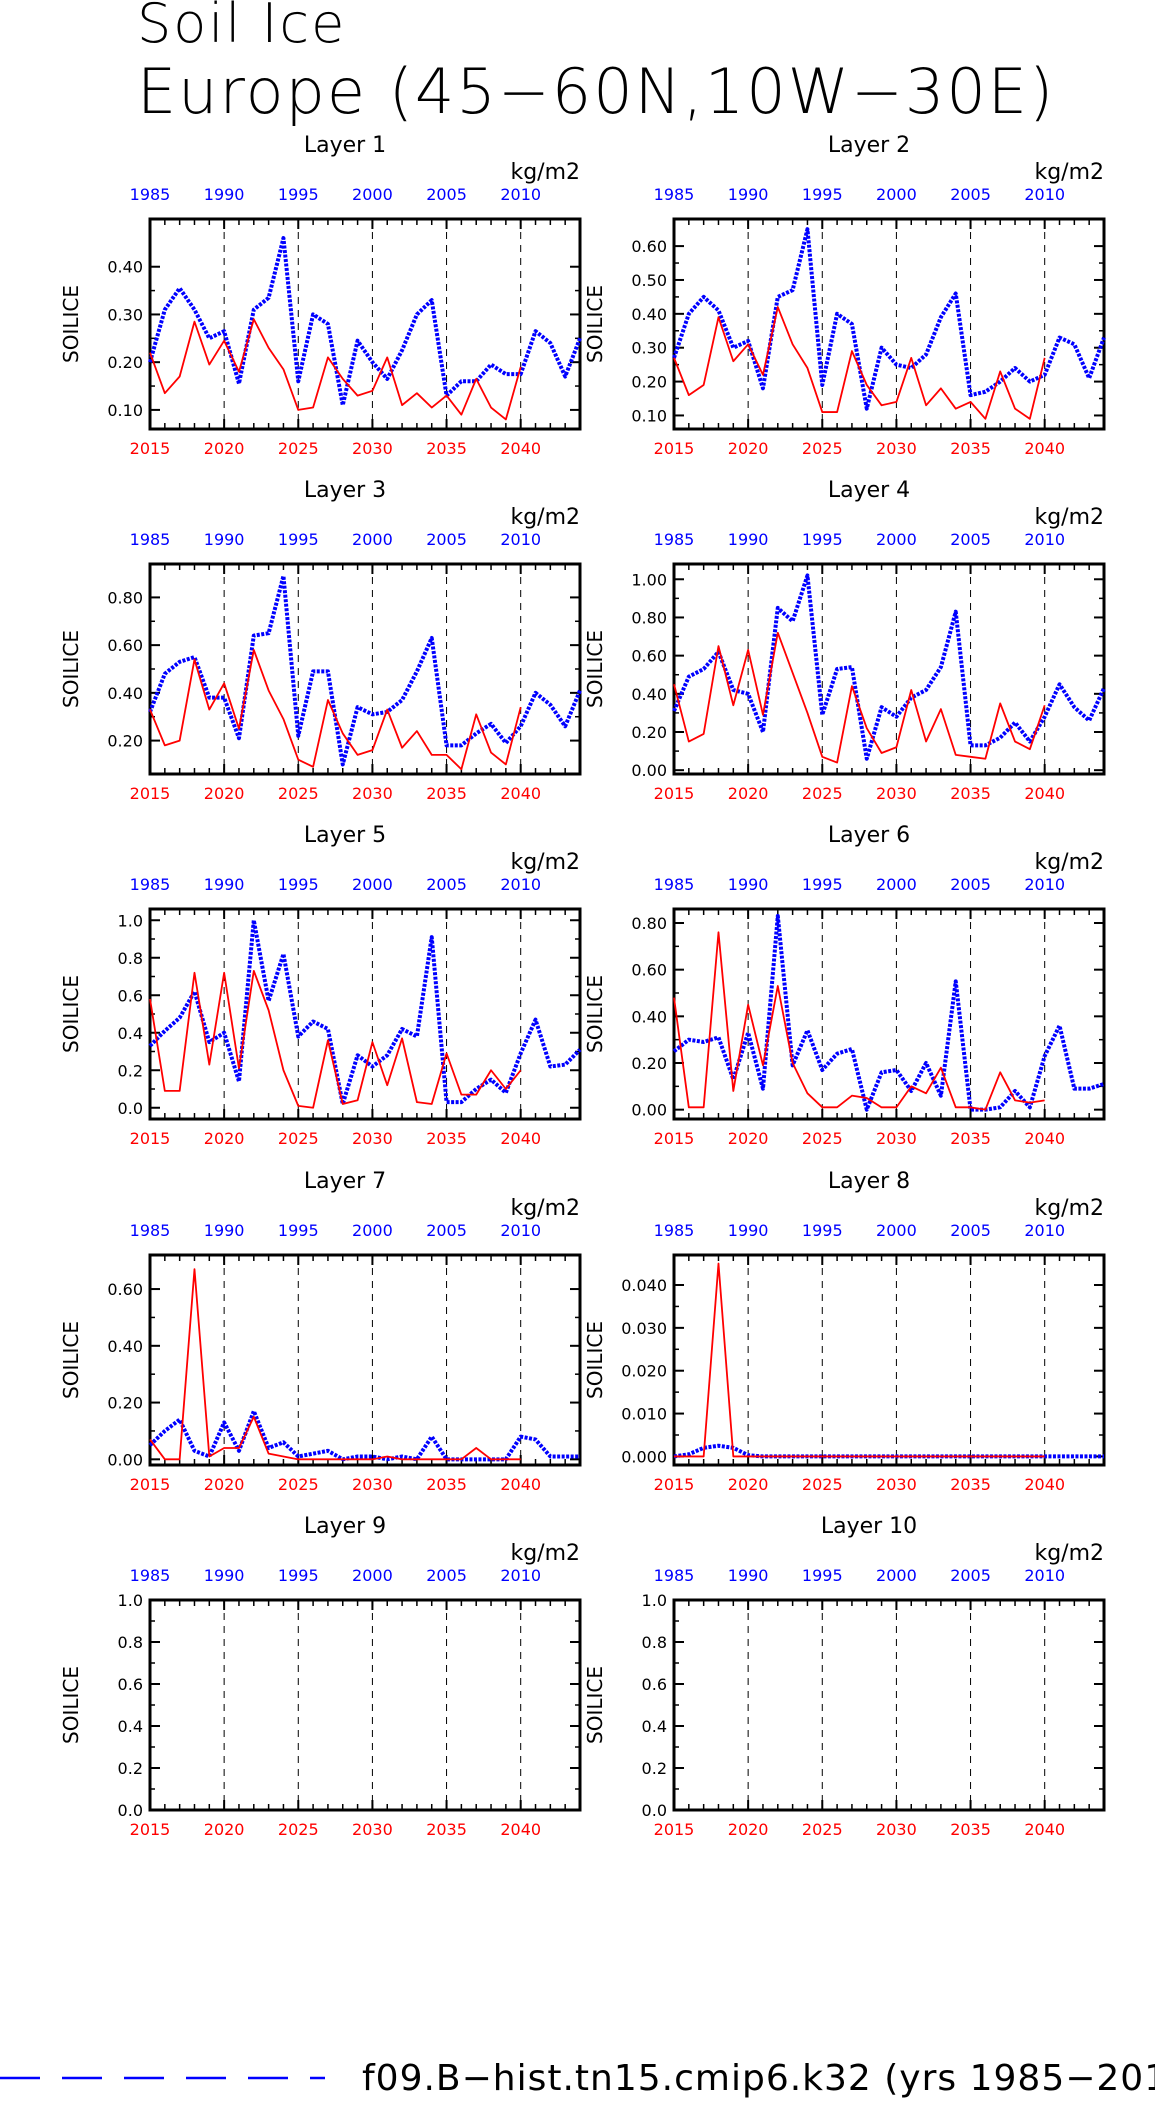  Describe the element at coordinates (130, 920) in the screenshot. I see `y-tick-label: 1.0` at that location.